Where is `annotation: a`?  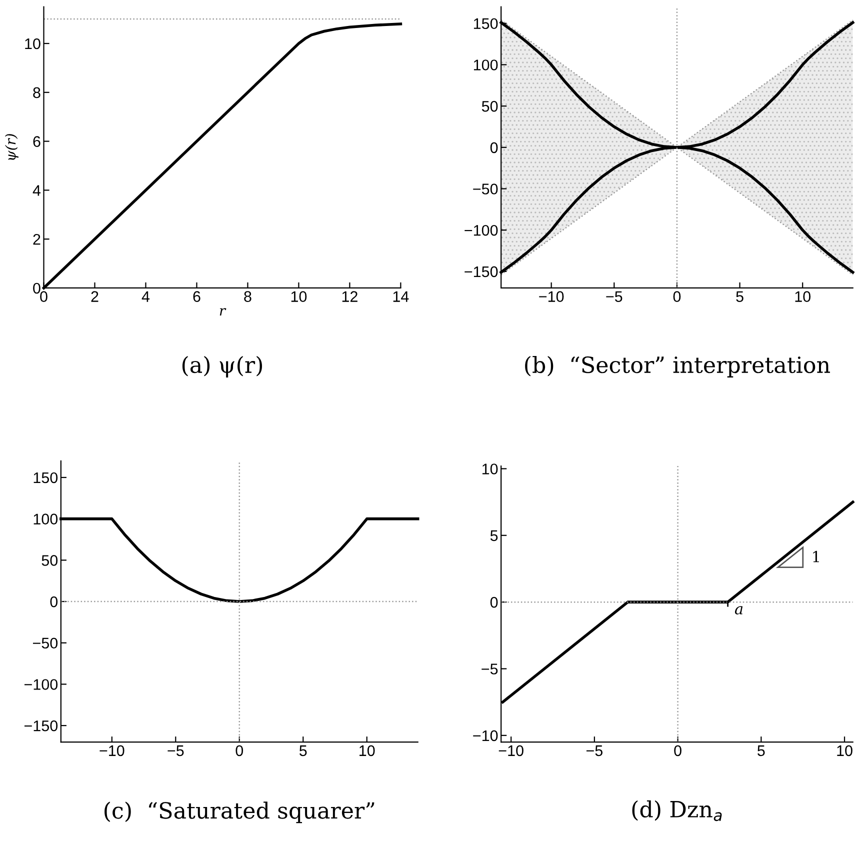
annotation: a is located at coordinates (738, 610).